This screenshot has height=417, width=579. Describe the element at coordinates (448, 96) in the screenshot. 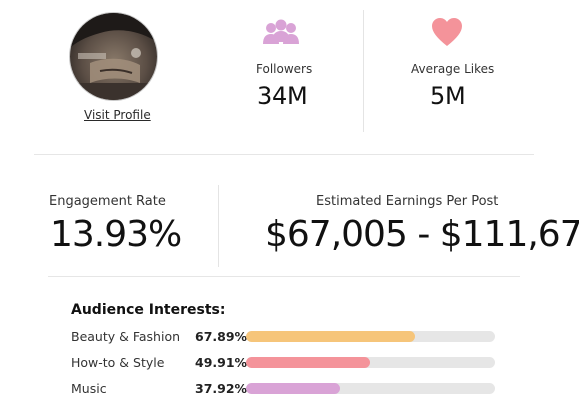

I see `average-likes-value: 5M` at that location.